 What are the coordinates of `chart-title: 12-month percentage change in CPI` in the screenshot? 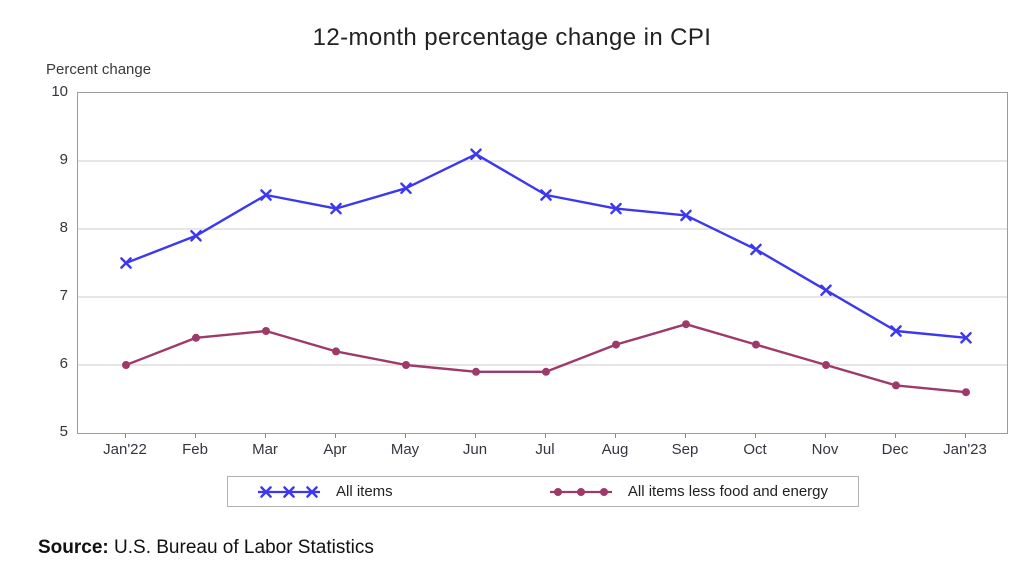 It's located at (512, 37).